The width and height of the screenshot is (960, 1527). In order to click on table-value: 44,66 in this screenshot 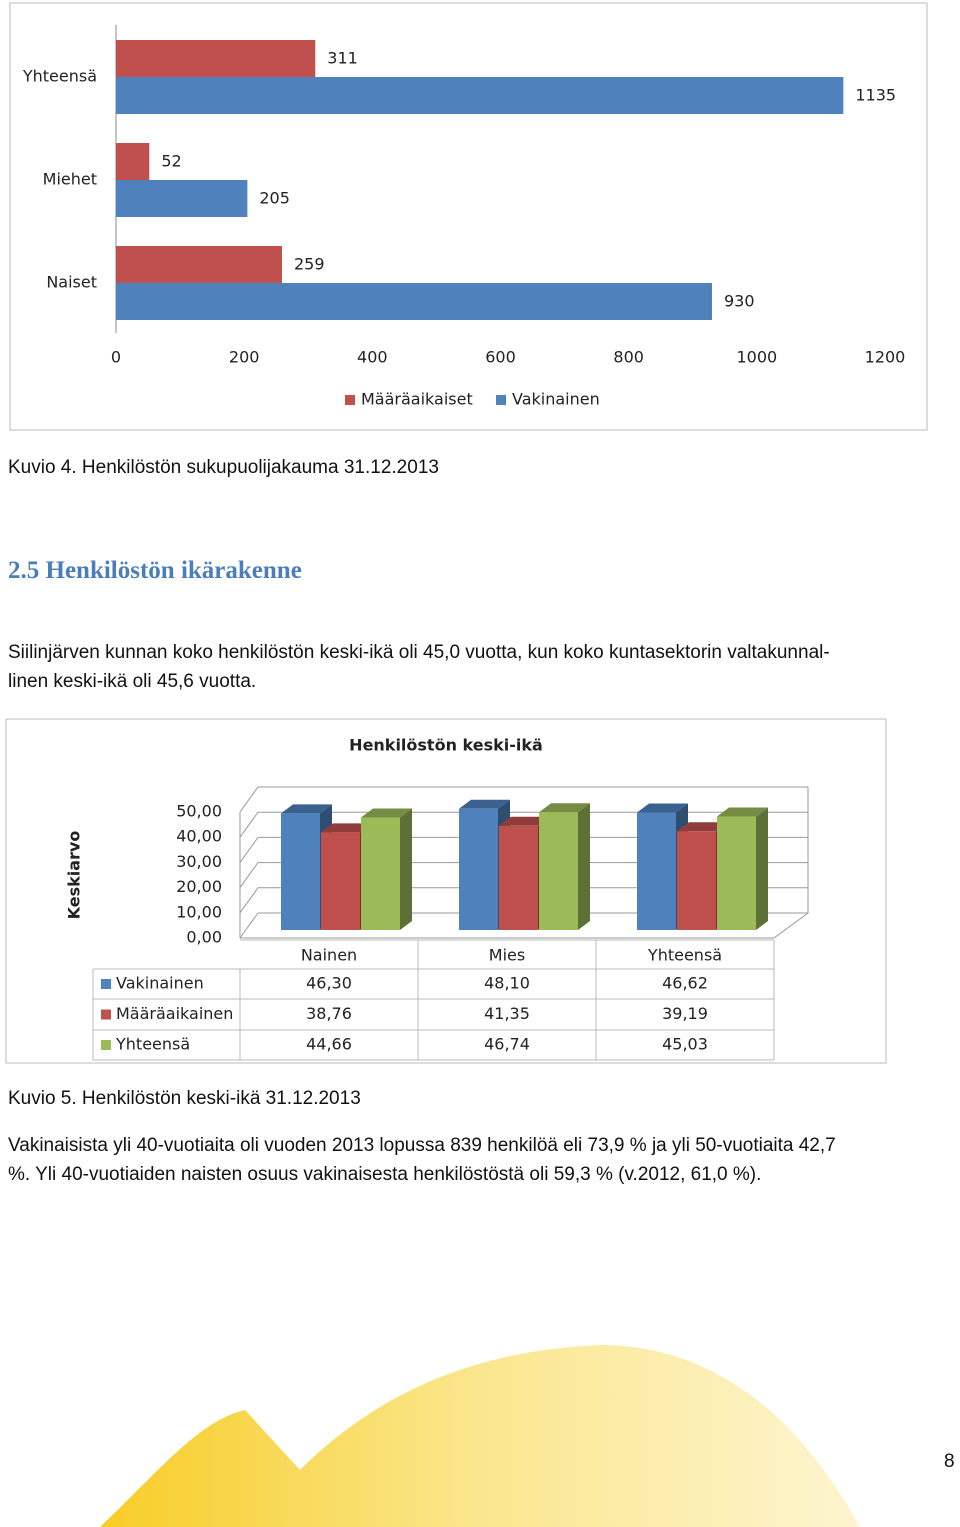, I will do `click(329, 1044)`.